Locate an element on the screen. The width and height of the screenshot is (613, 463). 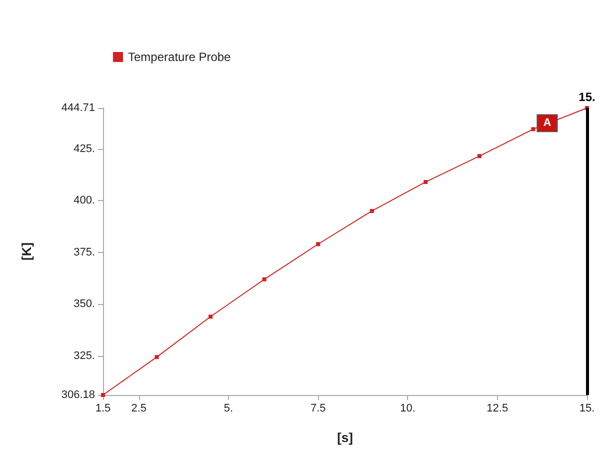
x-tick-label: 1.5 is located at coordinates (103, 408).